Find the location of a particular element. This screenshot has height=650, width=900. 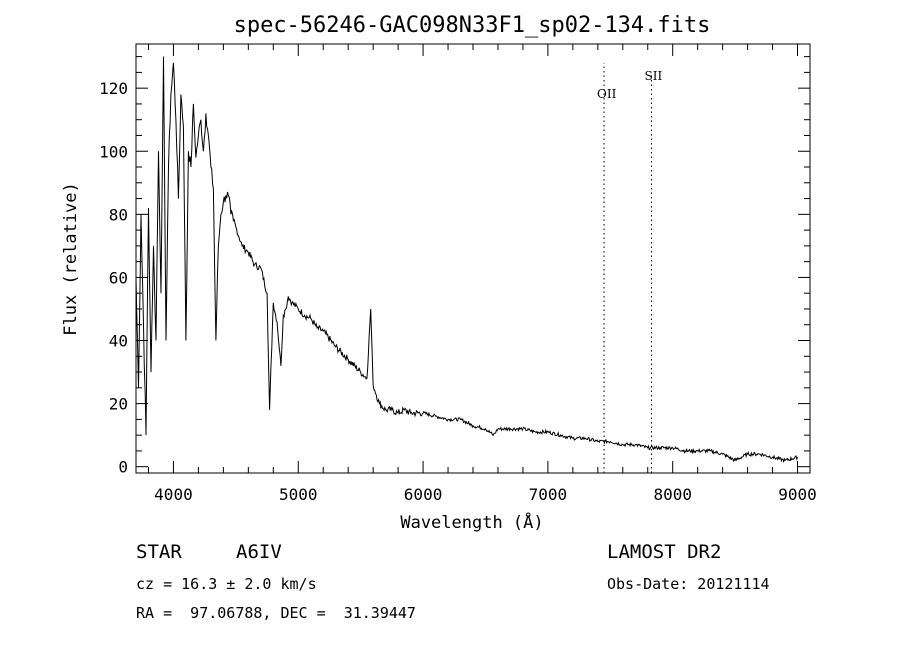

redshift-readout: cz = 16.3 ± 2.0 km/s is located at coordinates (226, 584).